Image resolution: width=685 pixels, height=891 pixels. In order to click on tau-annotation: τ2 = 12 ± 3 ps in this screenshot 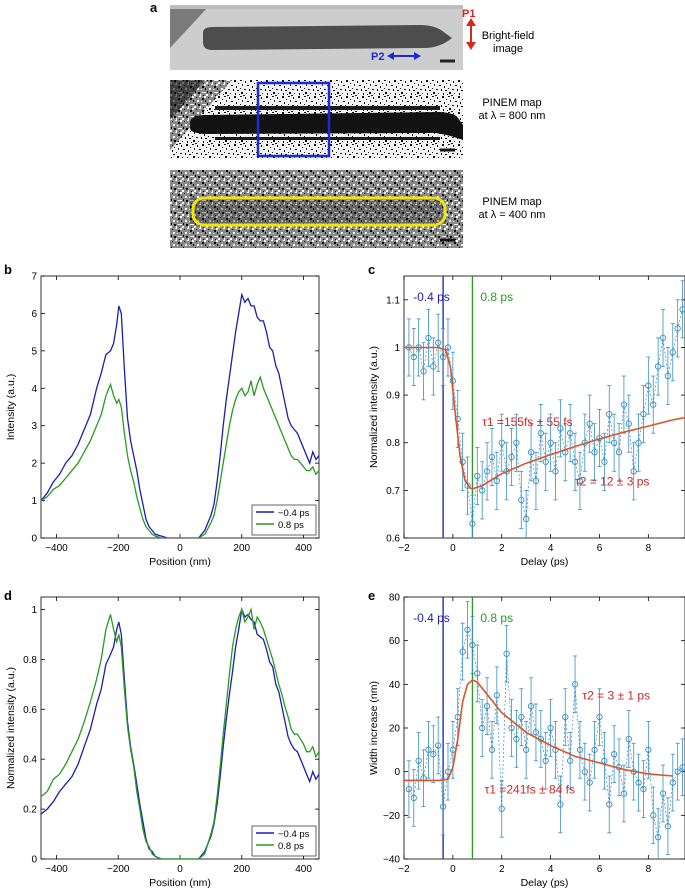, I will do `click(612, 482)`.